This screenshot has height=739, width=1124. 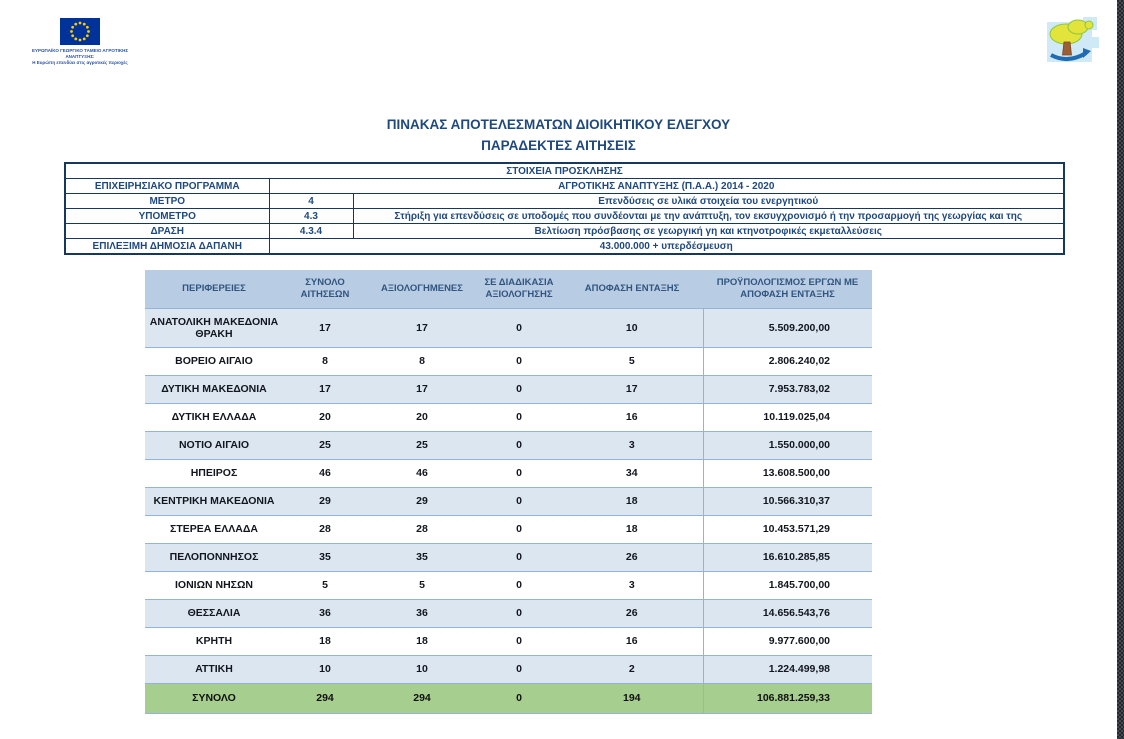 I want to click on region-cell: ΣΤΕΡΕΑ ΕΛΛΑΔΑ, so click(x=214, y=529).